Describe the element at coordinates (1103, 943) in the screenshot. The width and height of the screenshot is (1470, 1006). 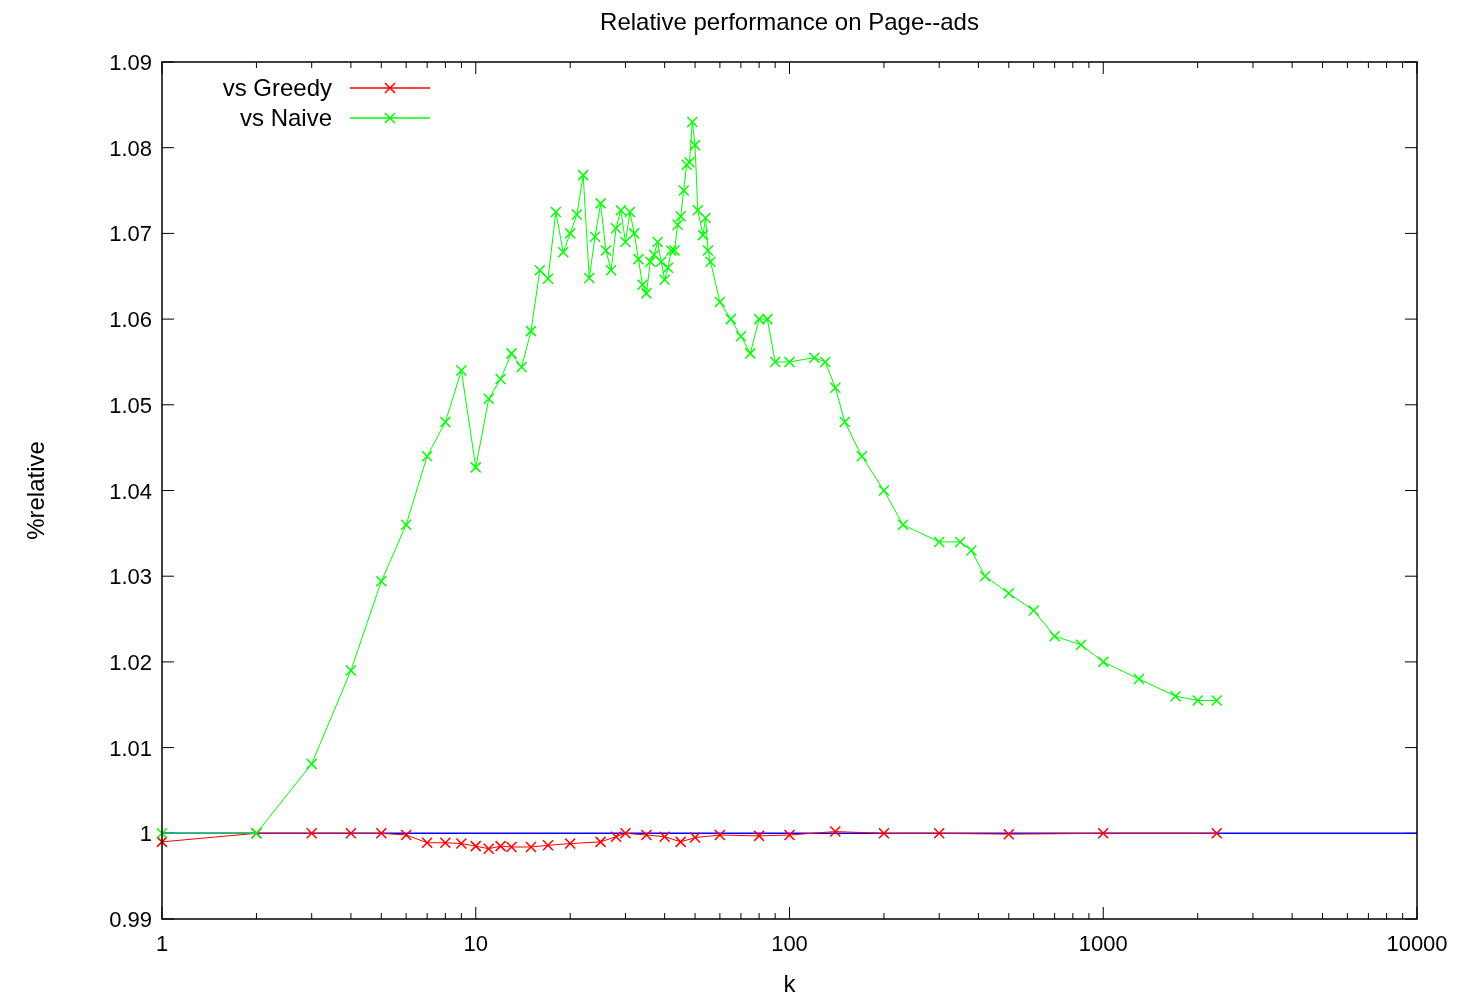
I see `x-tick-label: 1000` at that location.